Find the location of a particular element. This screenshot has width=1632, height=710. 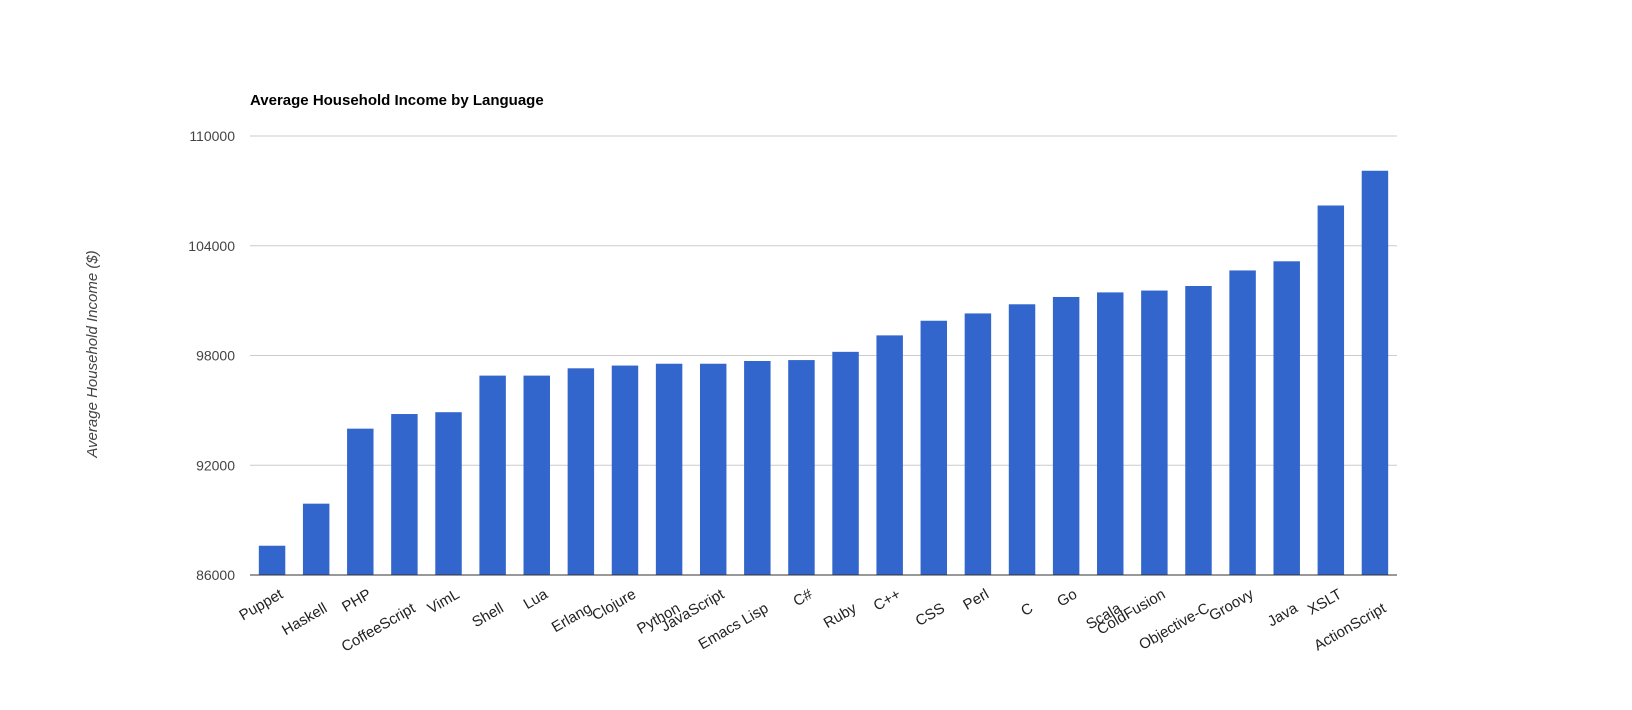

bar-javascript is located at coordinates (713, 469).